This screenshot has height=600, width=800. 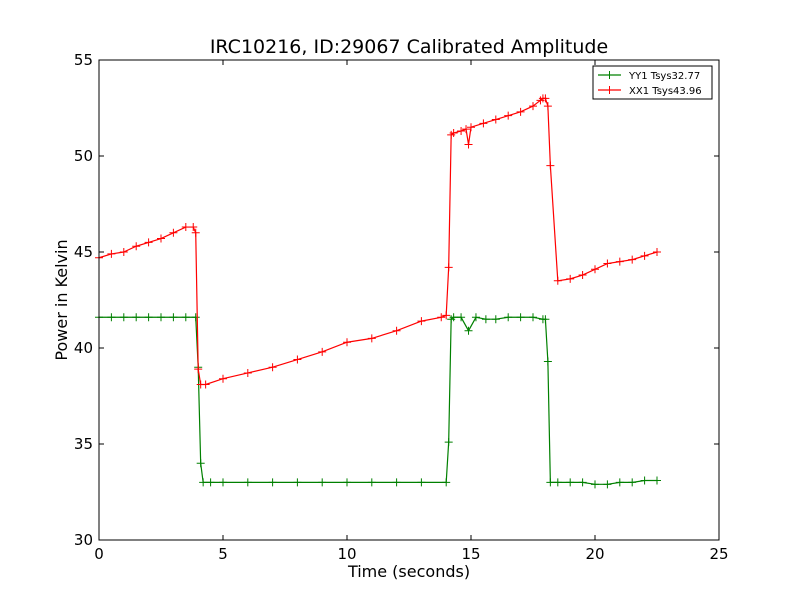 I want to click on y-tick-label: 45, so click(x=83, y=252).